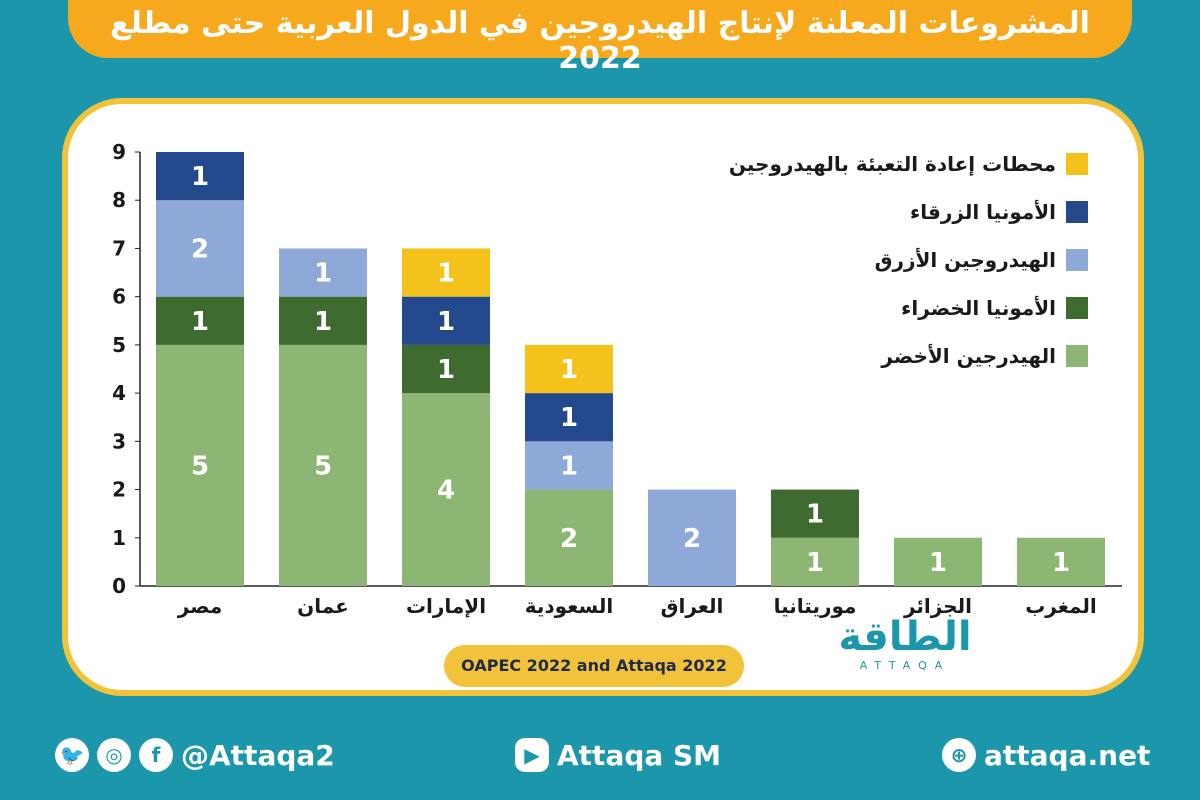 Image resolution: width=1200 pixels, height=800 pixels. Describe the element at coordinates (156, 755) in the screenshot. I see `facebook-icon: f` at that location.